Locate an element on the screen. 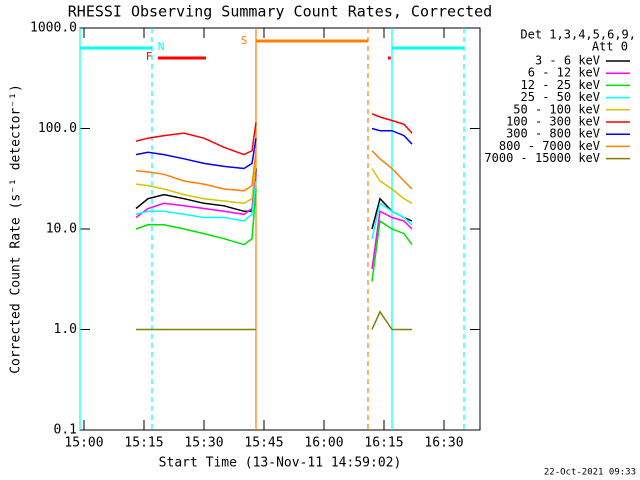  y-tick-label: 1.0 is located at coordinates (65, 329).